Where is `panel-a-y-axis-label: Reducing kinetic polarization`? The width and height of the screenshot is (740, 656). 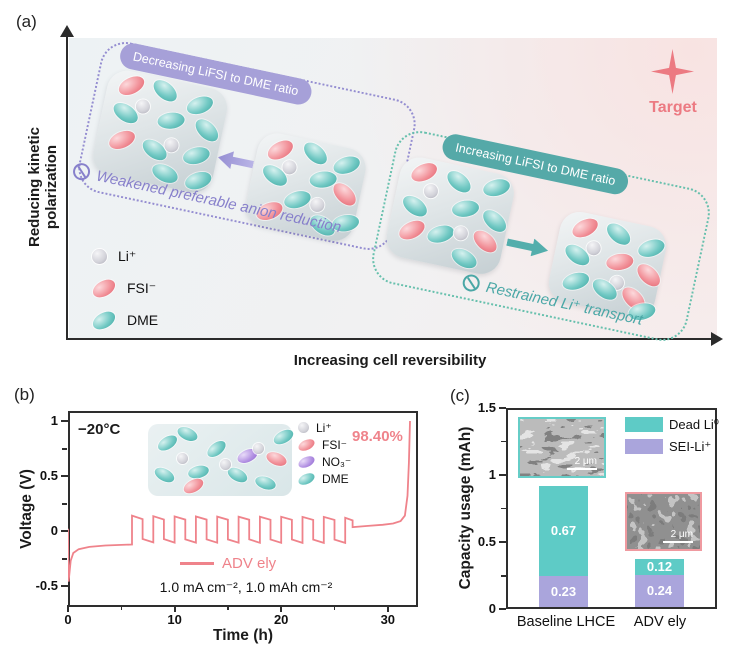
panel-a-y-axis-label: Reducing kinetic polarization is located at coordinates (43, 187).